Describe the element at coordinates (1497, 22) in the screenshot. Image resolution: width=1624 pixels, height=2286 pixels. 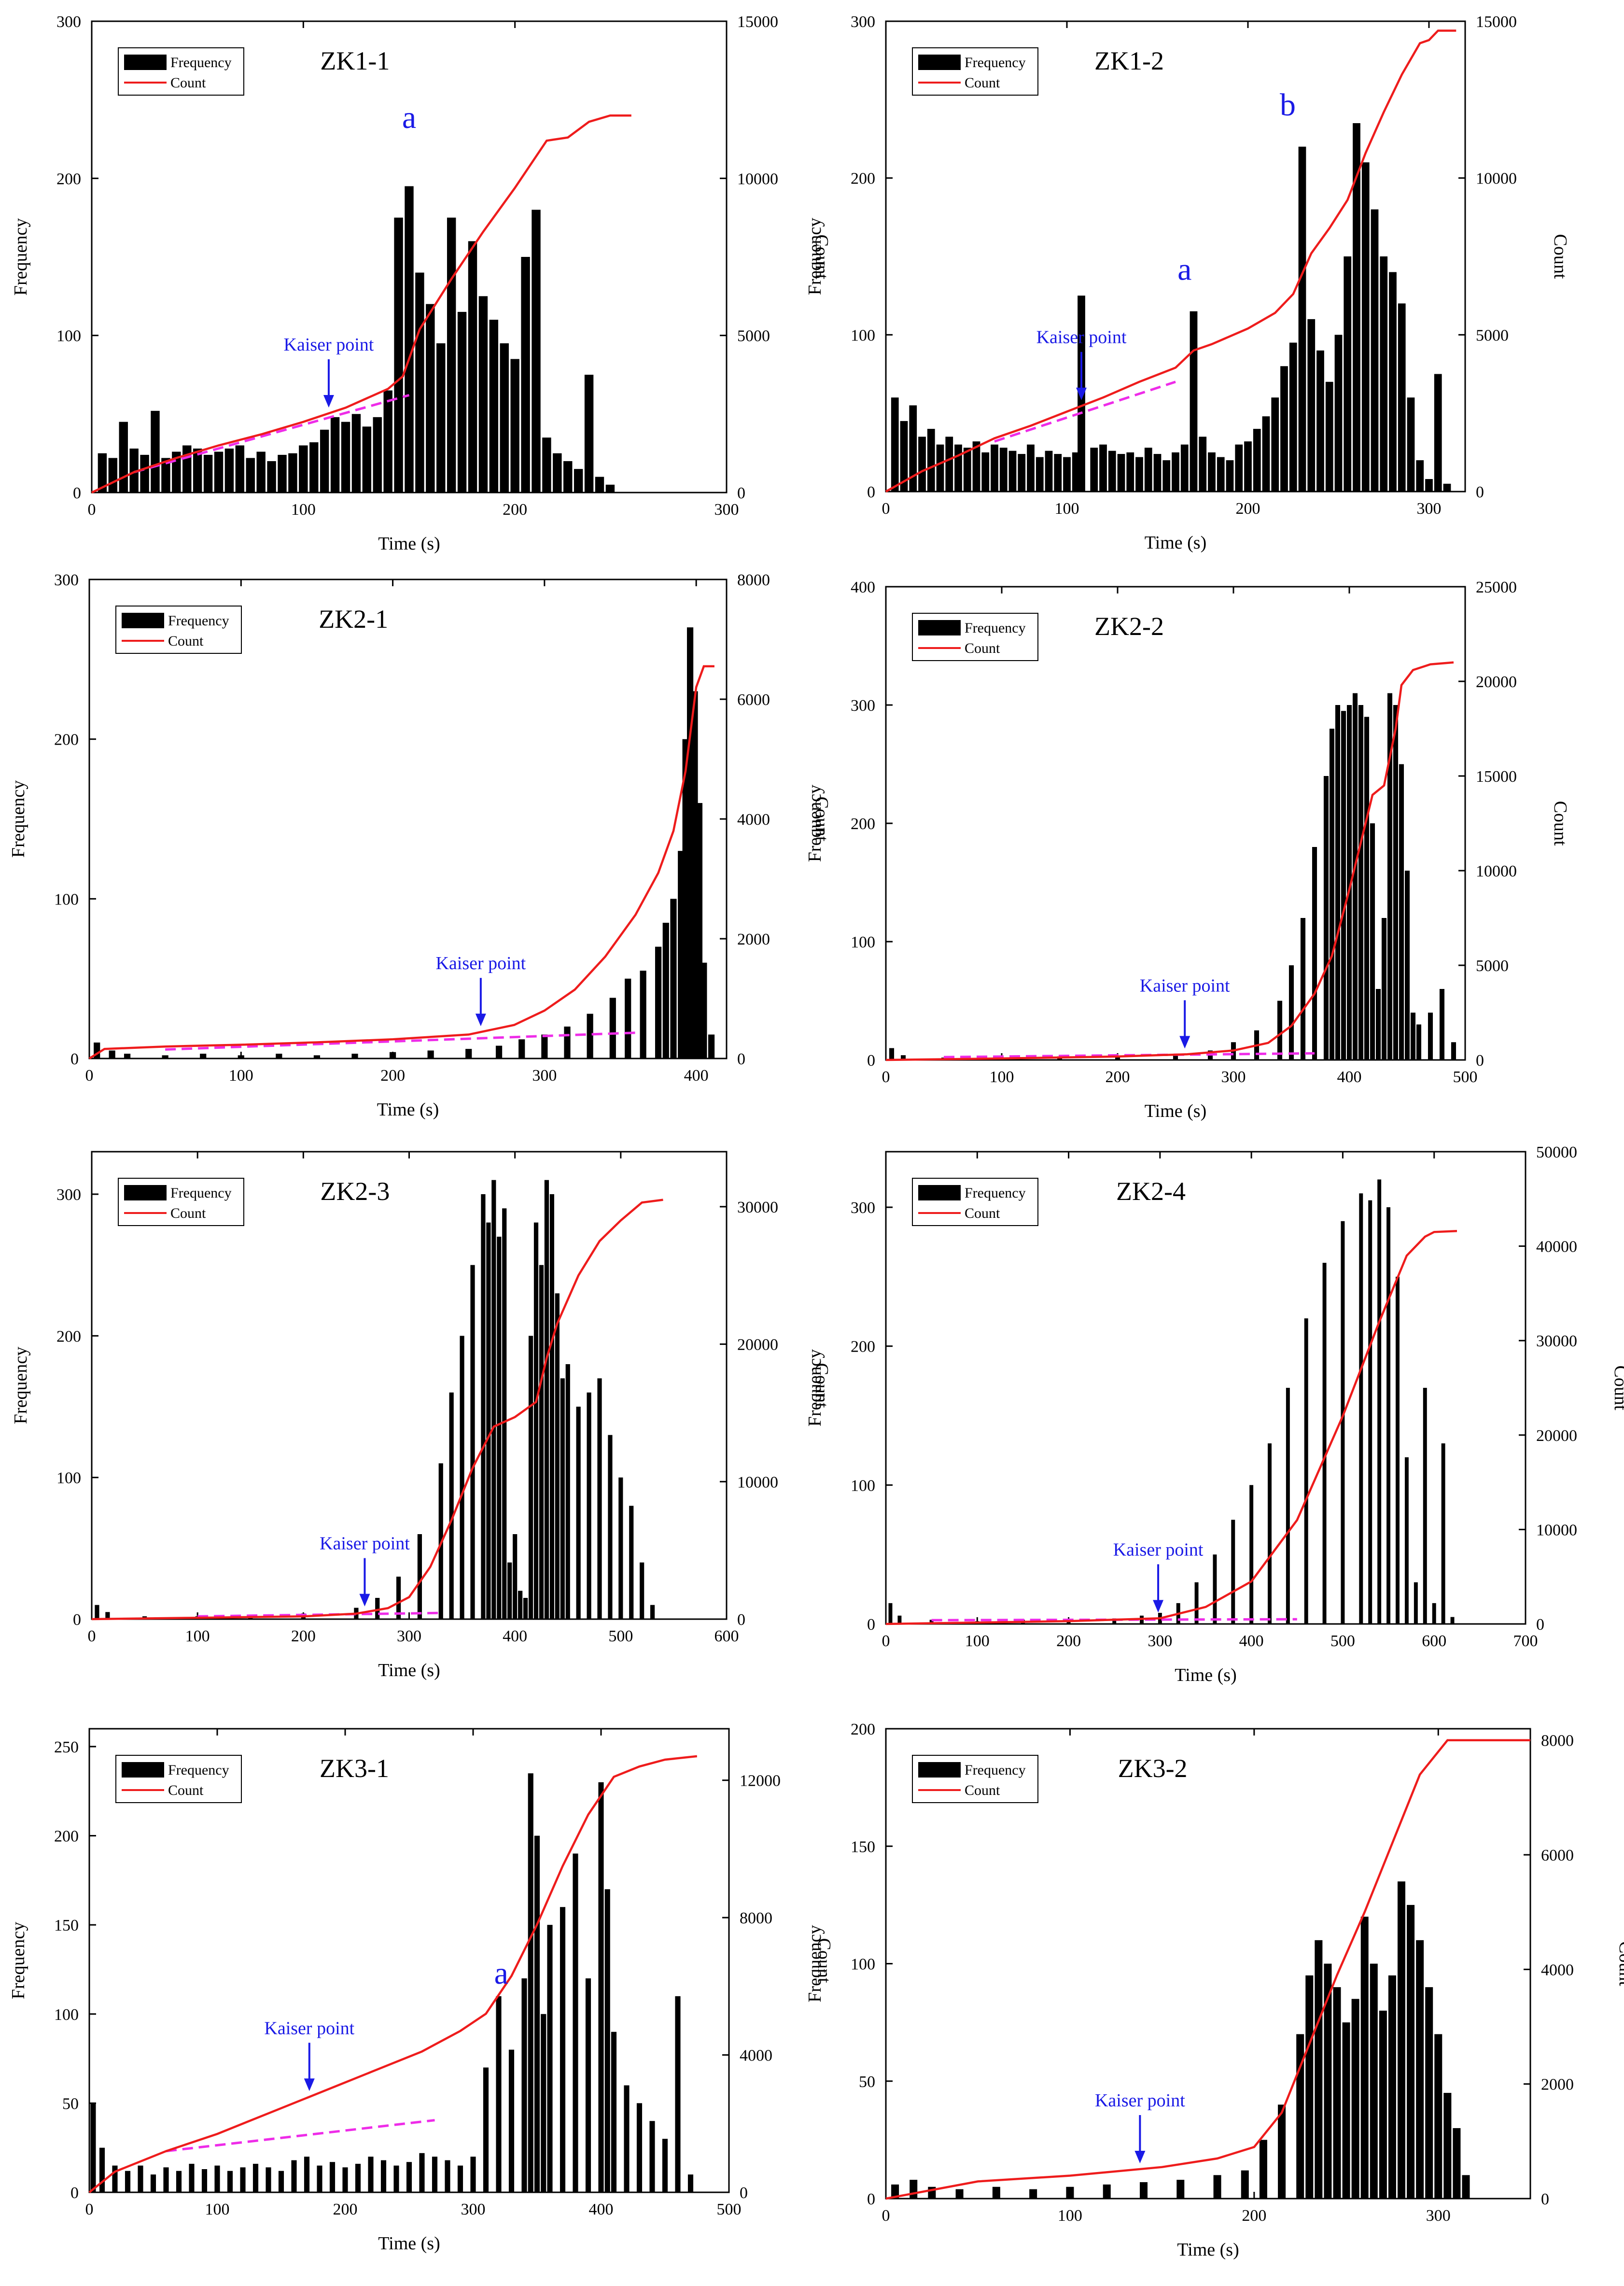
I see `y2-tick-label: 15000` at that location.